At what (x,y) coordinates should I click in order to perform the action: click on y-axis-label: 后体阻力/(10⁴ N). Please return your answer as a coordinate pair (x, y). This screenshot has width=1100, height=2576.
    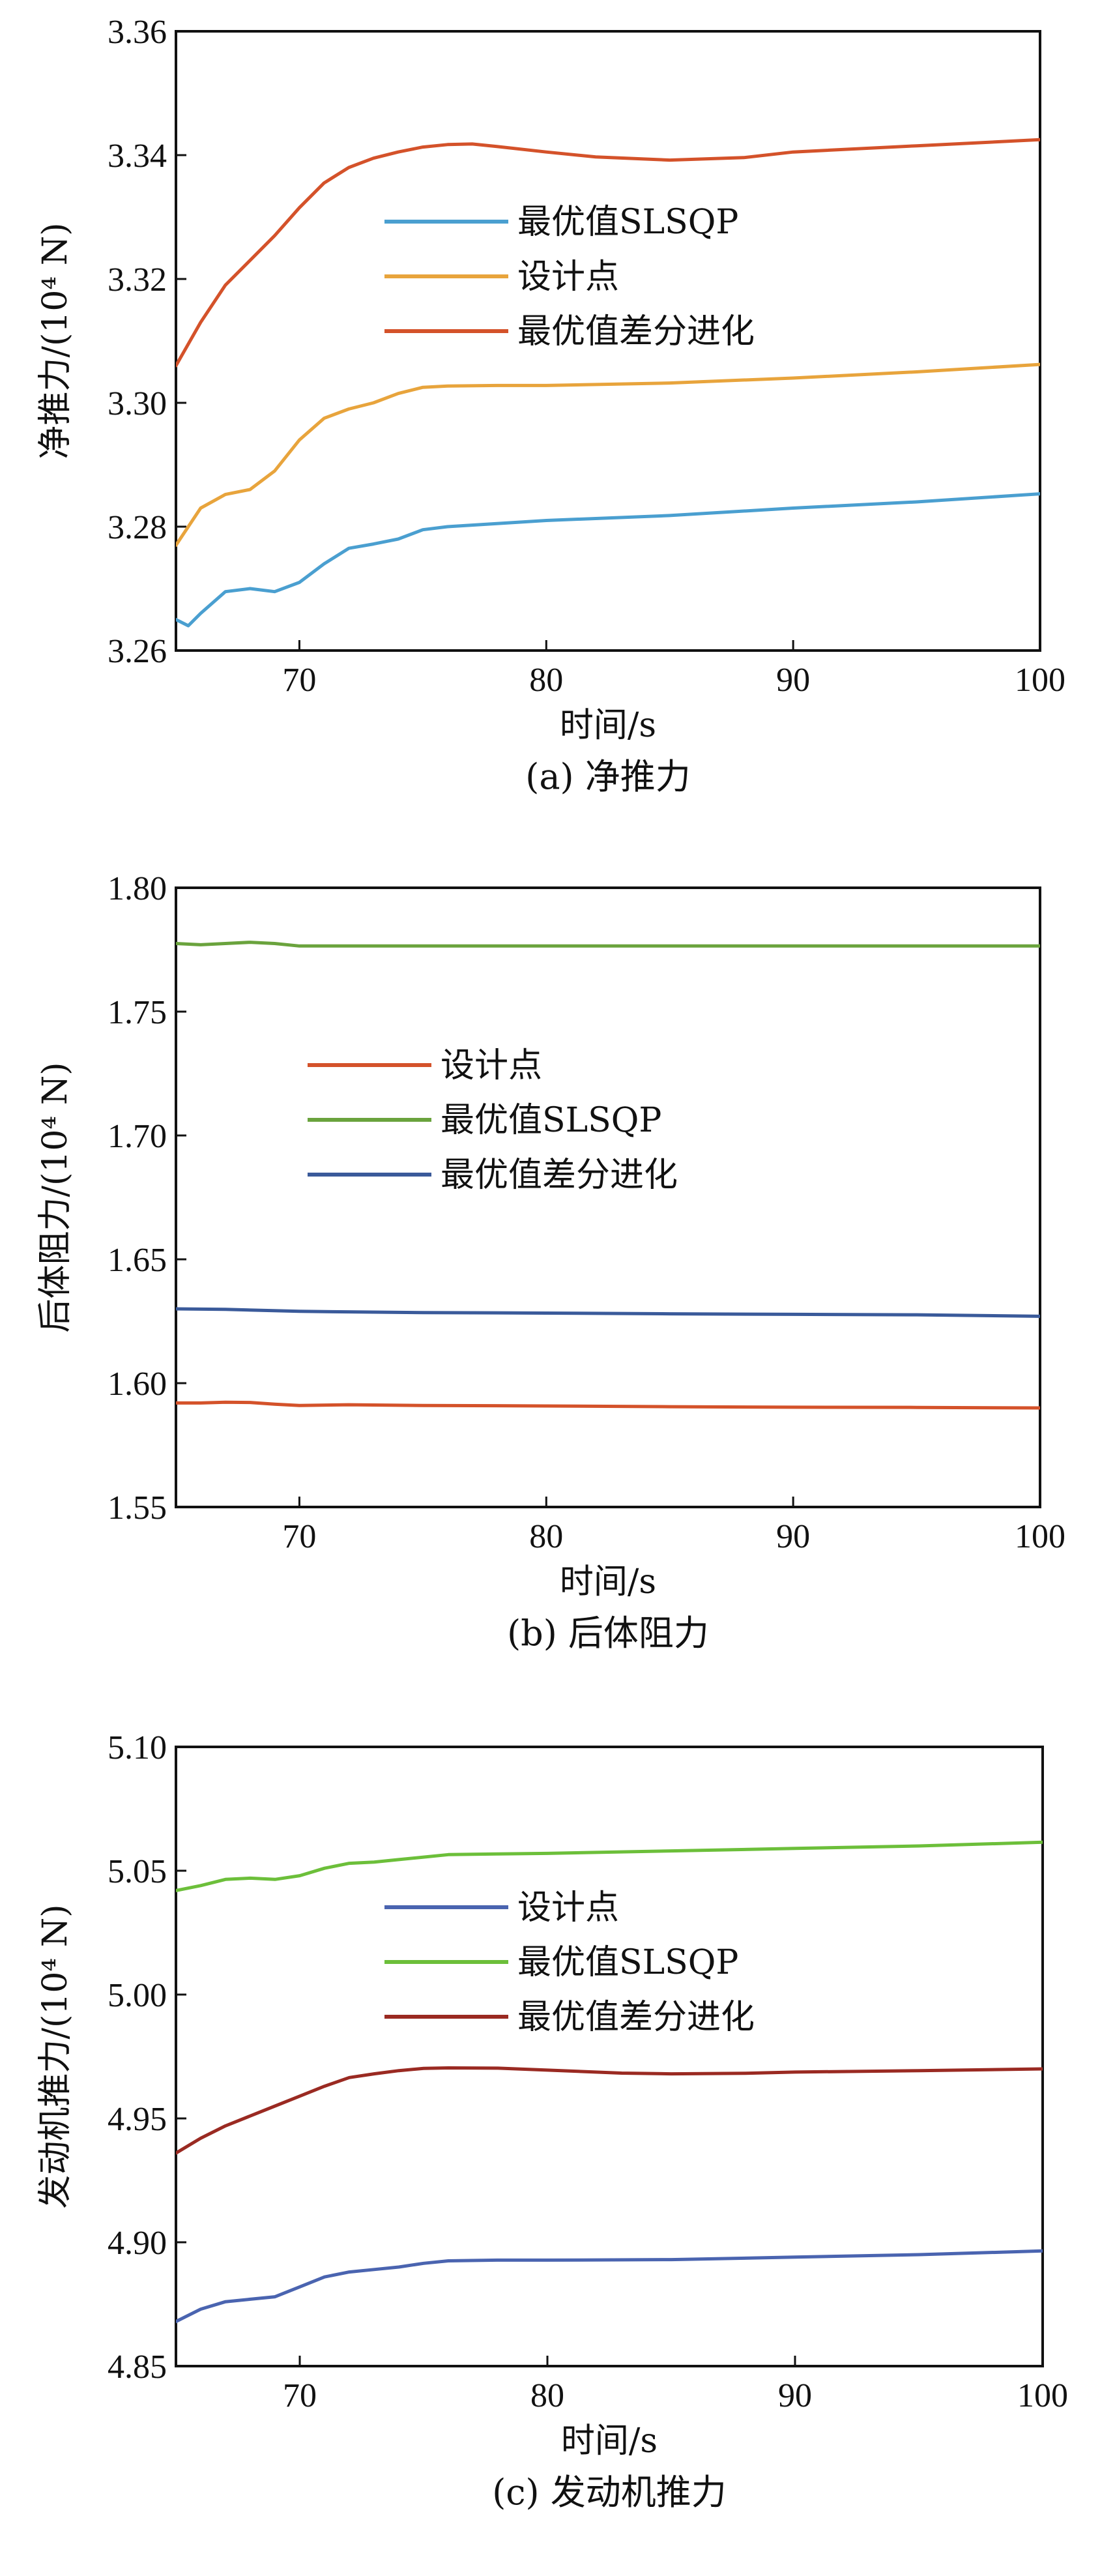
    Looking at the image, I should click on (55, 1197).